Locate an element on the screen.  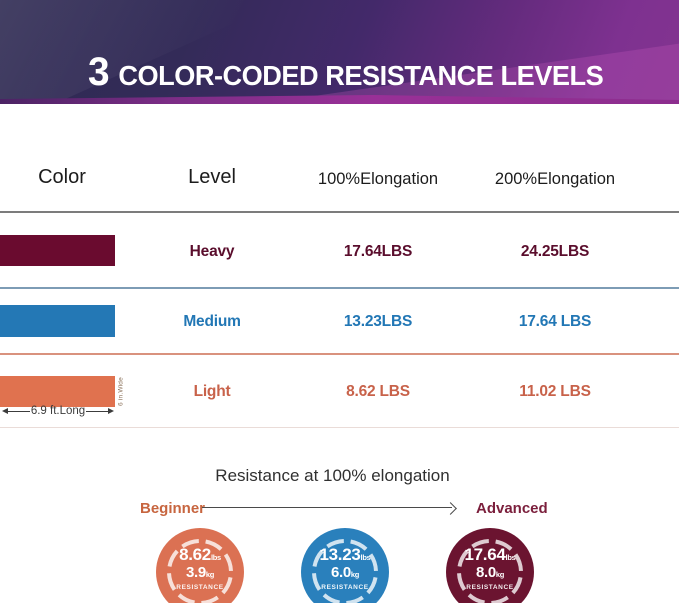
column-header-elongation-100: 100%Elongation is located at coordinates (378, 179).